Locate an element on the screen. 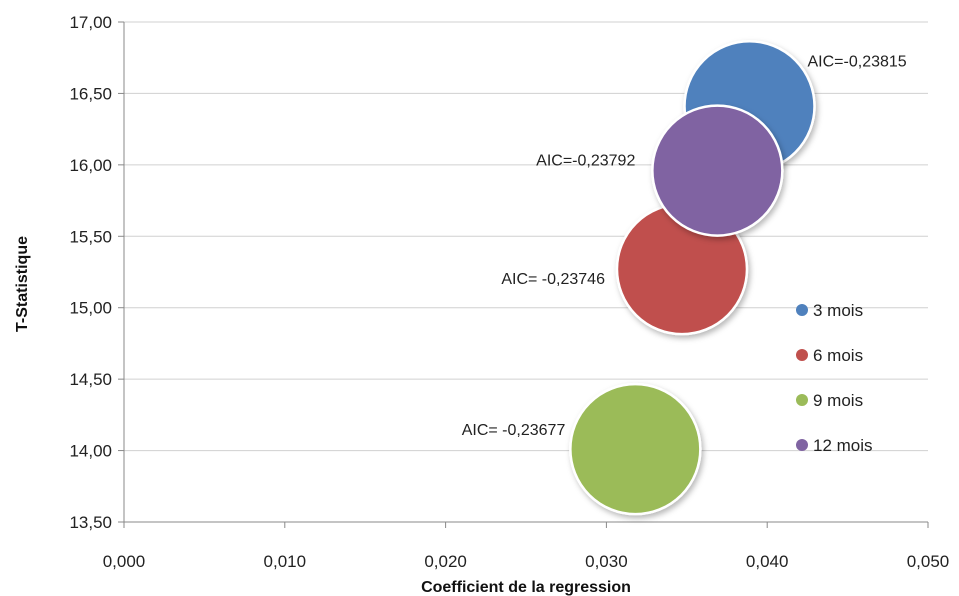 This screenshot has width=959, height=596. x-axis-title: Coefficient de la regression is located at coordinates (526, 587).